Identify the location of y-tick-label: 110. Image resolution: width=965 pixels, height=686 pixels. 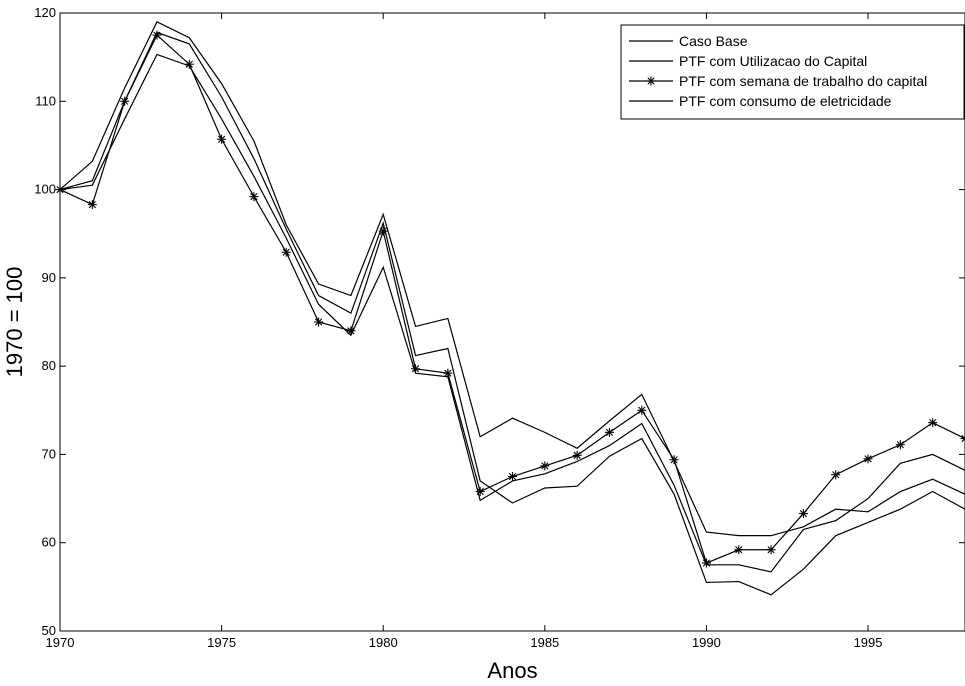
(45, 100).